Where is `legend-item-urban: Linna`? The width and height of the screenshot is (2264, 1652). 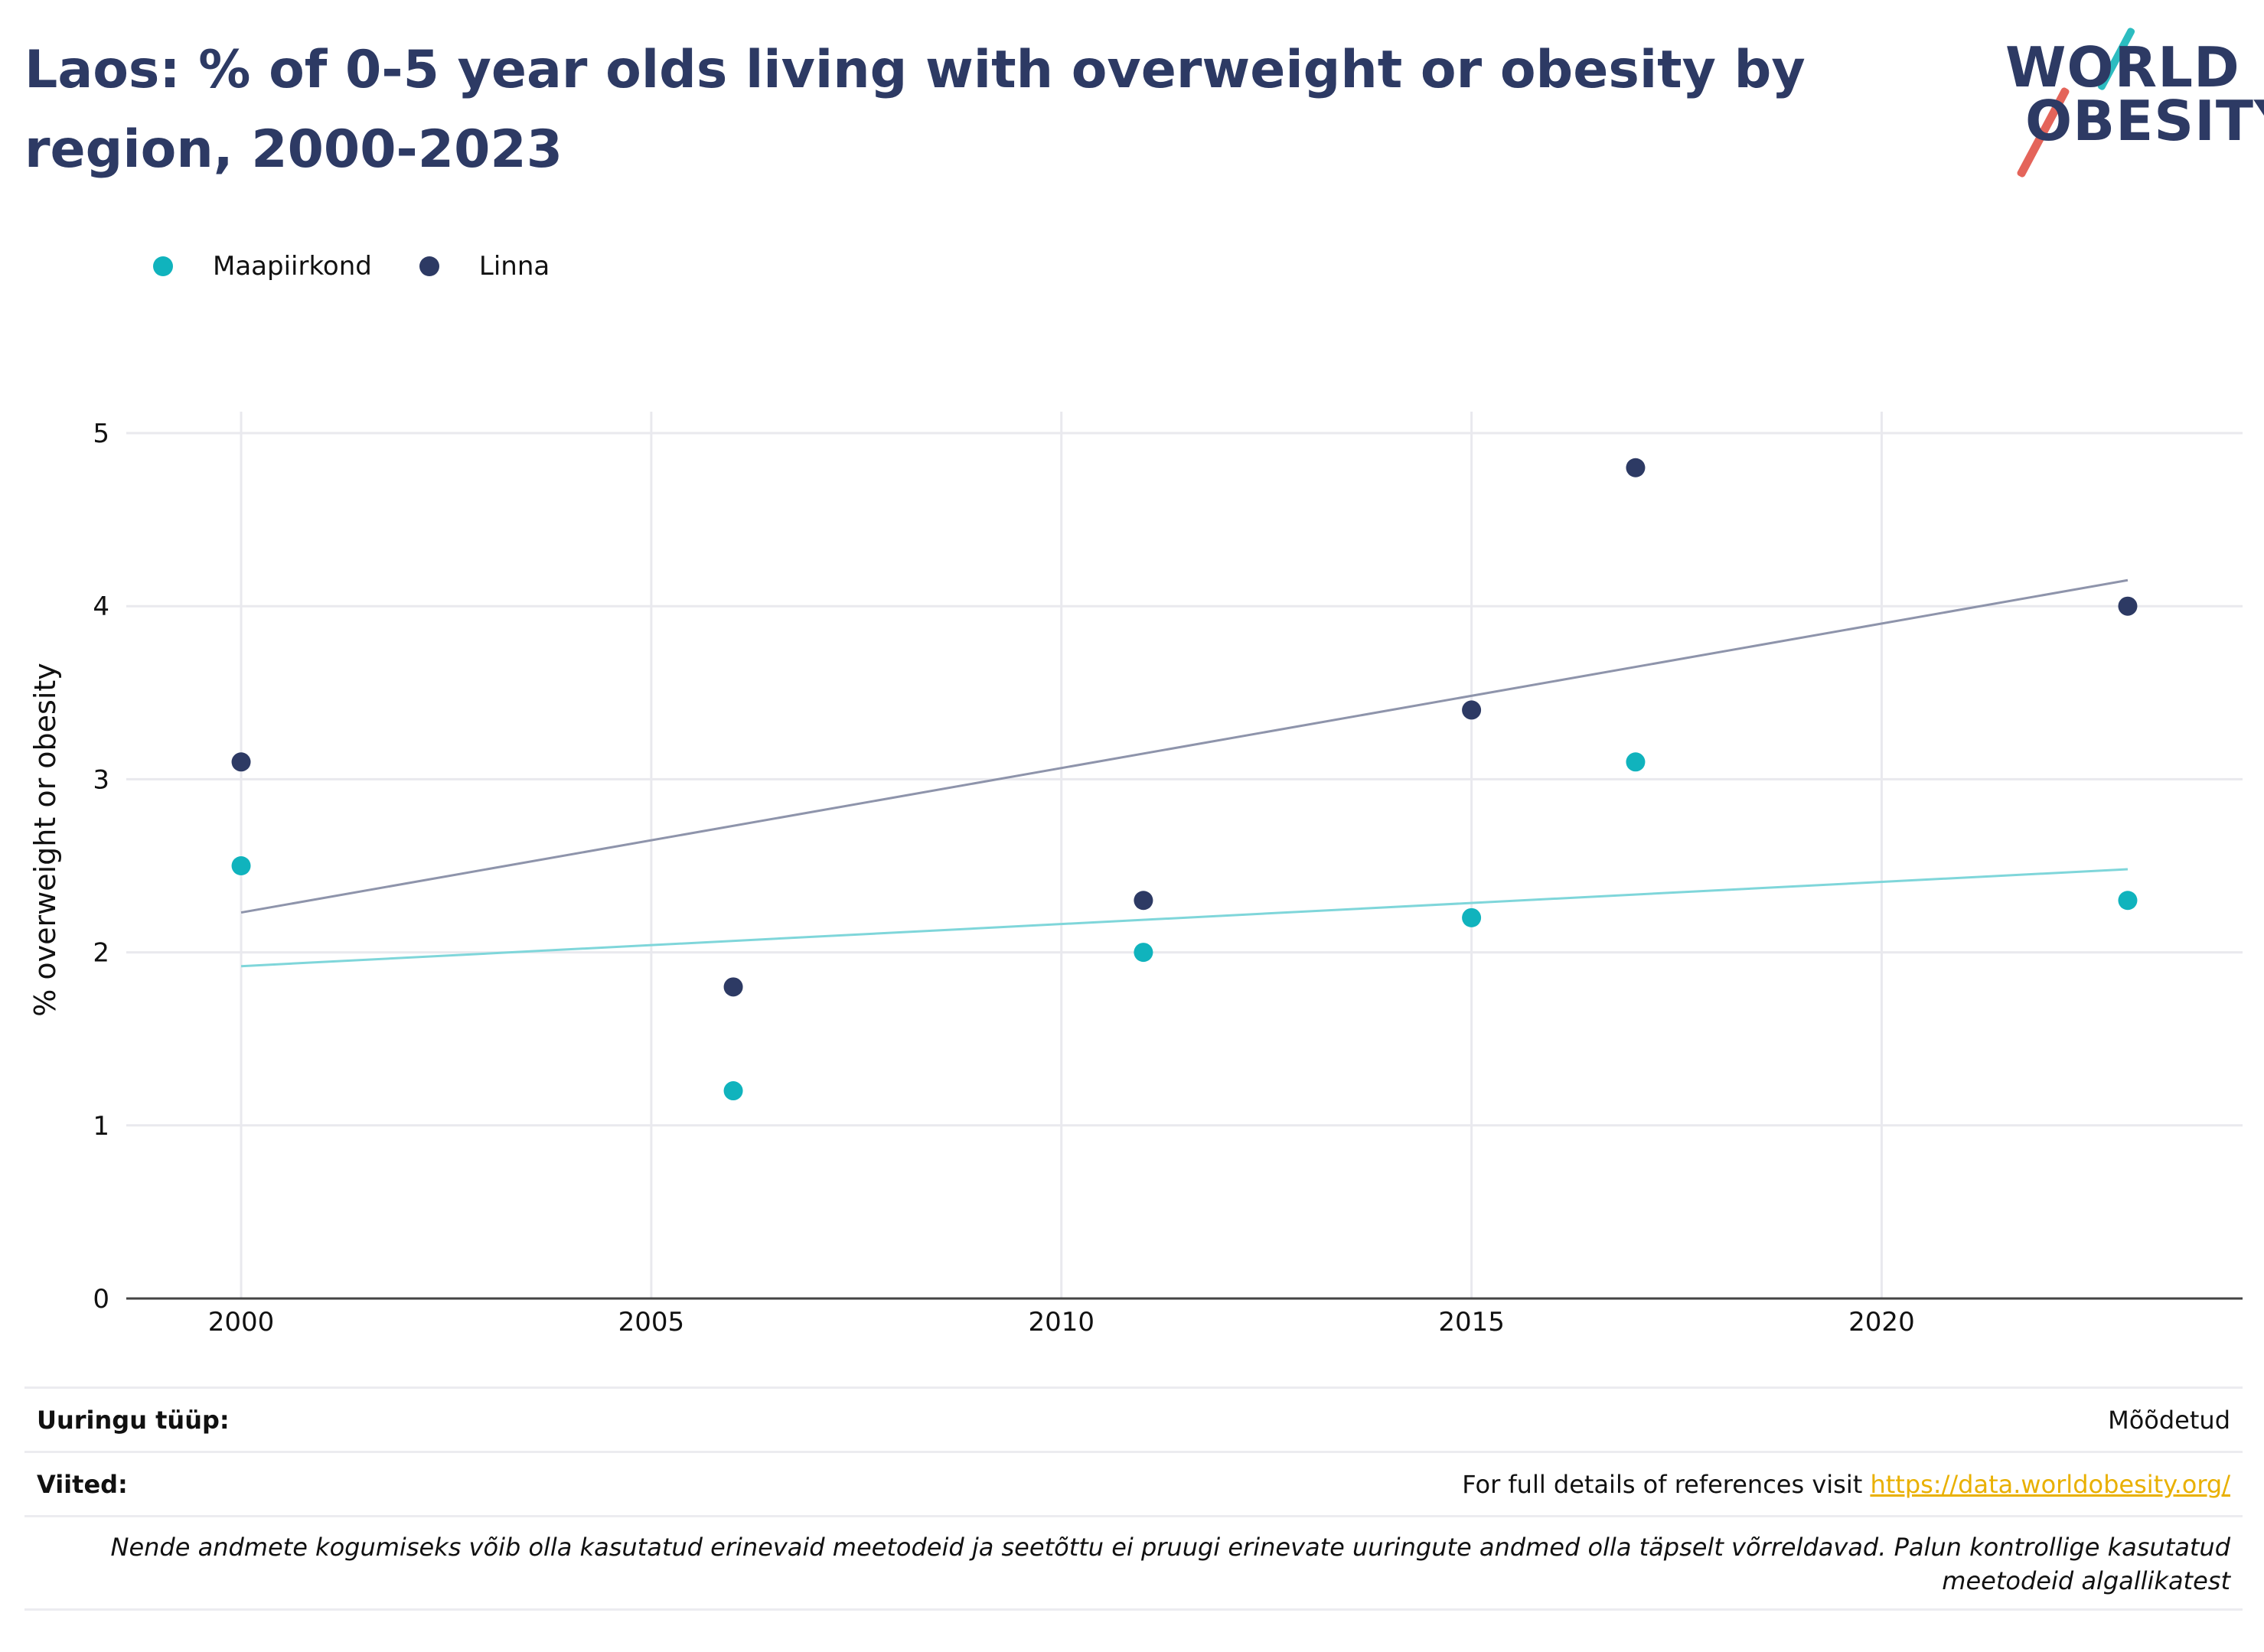
legend-item-urban: Linna is located at coordinates (485, 267).